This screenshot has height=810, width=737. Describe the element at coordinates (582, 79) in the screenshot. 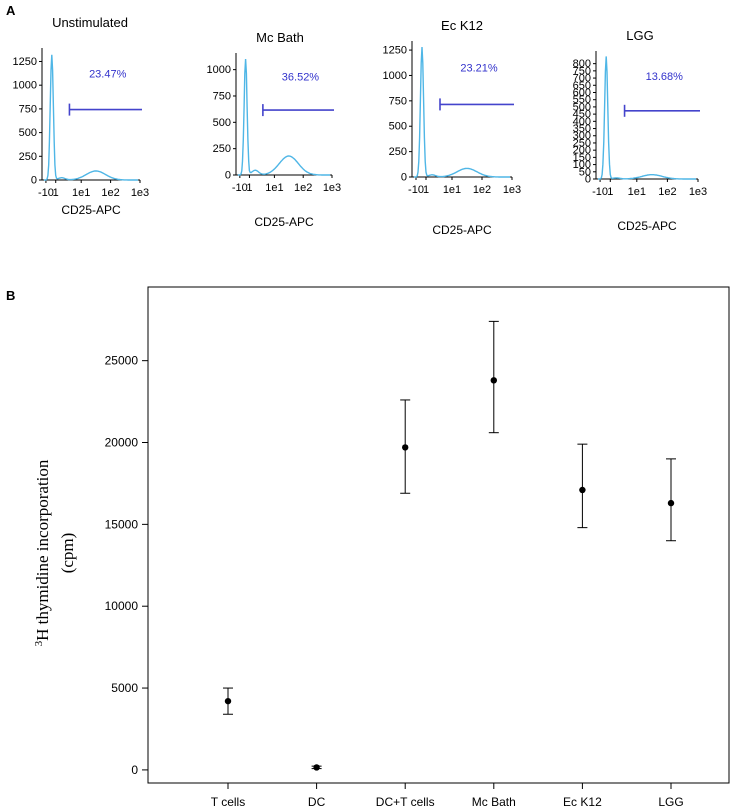

I see `histogram-y-tick-label: 700` at that location.